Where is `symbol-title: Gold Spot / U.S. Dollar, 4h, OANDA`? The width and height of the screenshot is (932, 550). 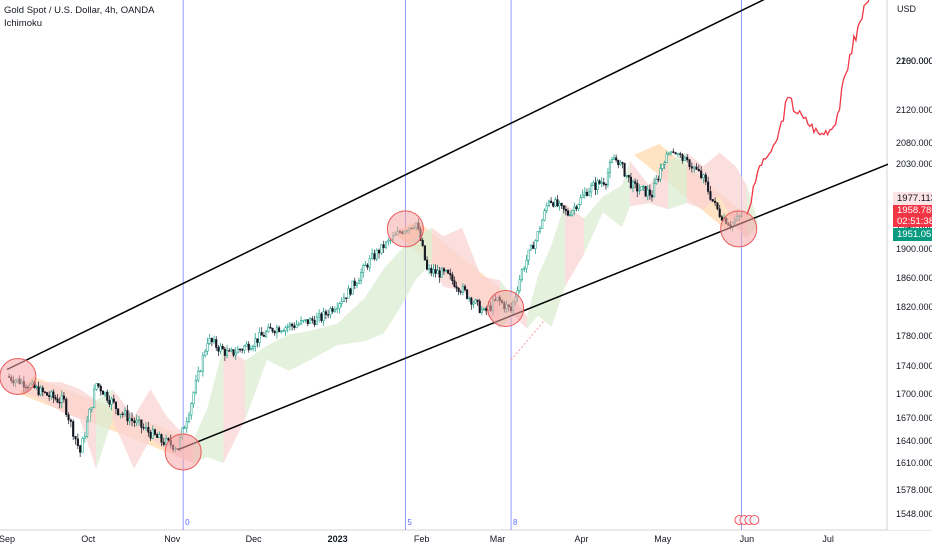 symbol-title: Gold Spot / U.S. Dollar, 4h, OANDA is located at coordinates (79, 10).